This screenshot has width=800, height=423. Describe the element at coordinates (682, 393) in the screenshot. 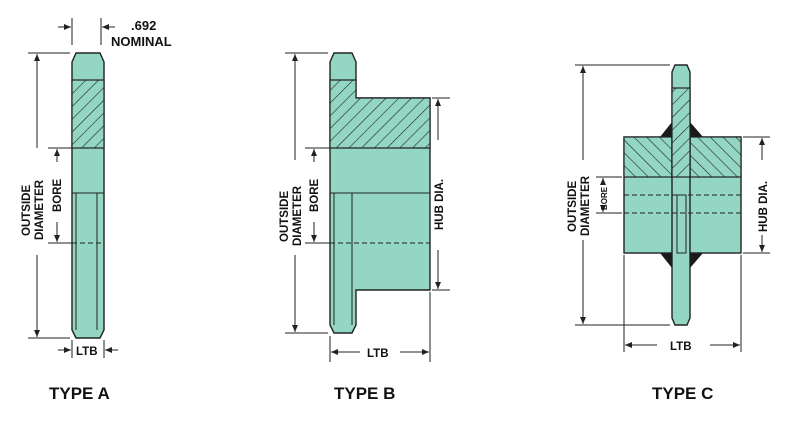

I see `type-c-title: TYPE C` at that location.